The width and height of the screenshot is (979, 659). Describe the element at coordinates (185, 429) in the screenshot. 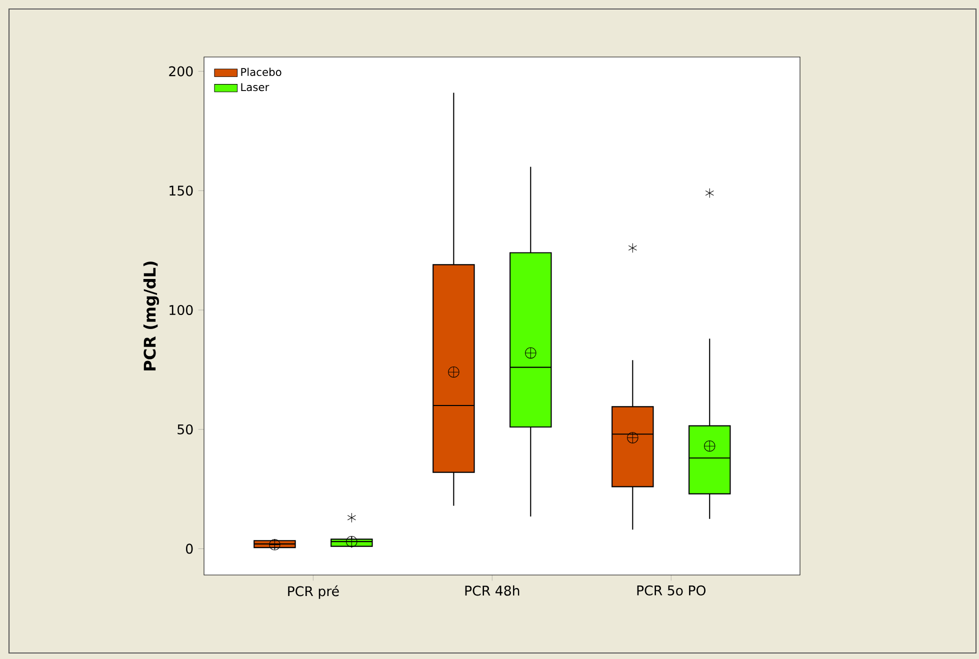

I see `y-tick-label: 50` at that location.